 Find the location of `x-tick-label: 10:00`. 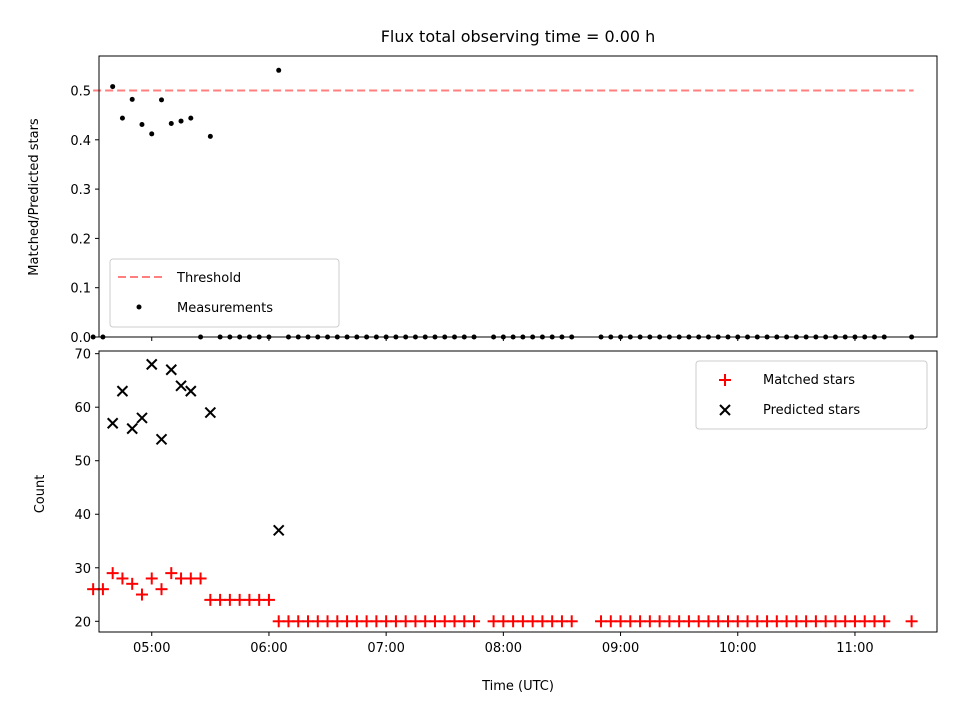

x-tick-label: 10:00 is located at coordinates (737, 648).